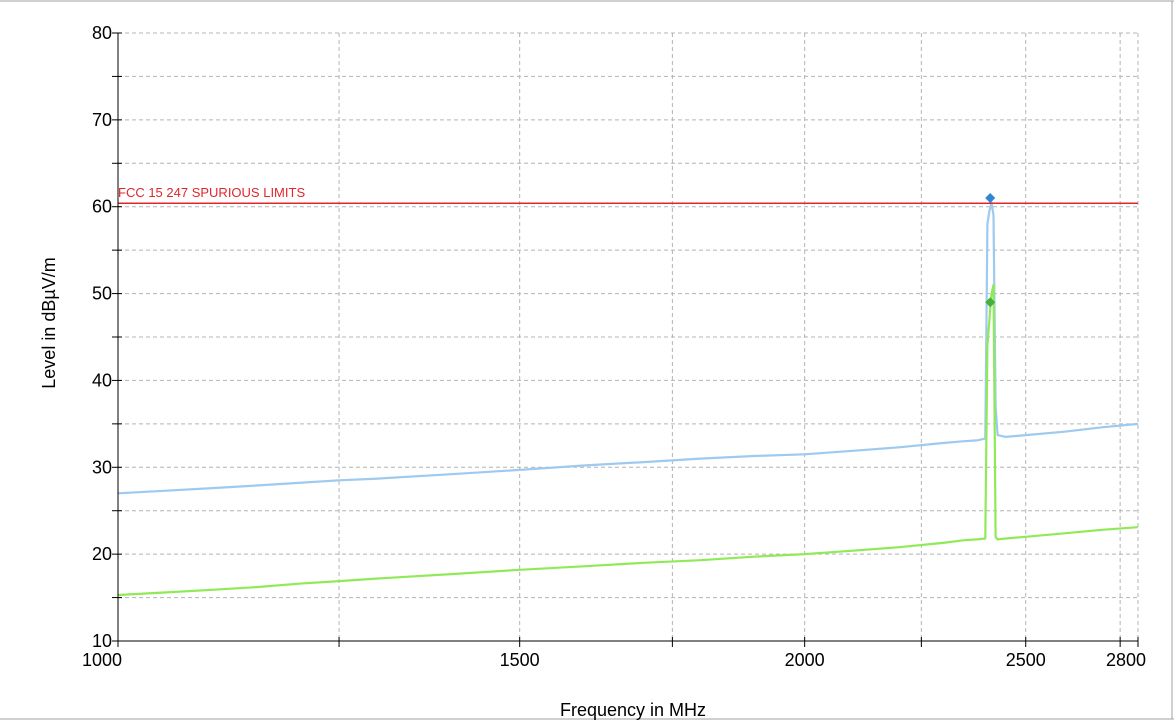  What do you see at coordinates (102, 467) in the screenshot?
I see `y-tick-label: 30` at bounding box center [102, 467].